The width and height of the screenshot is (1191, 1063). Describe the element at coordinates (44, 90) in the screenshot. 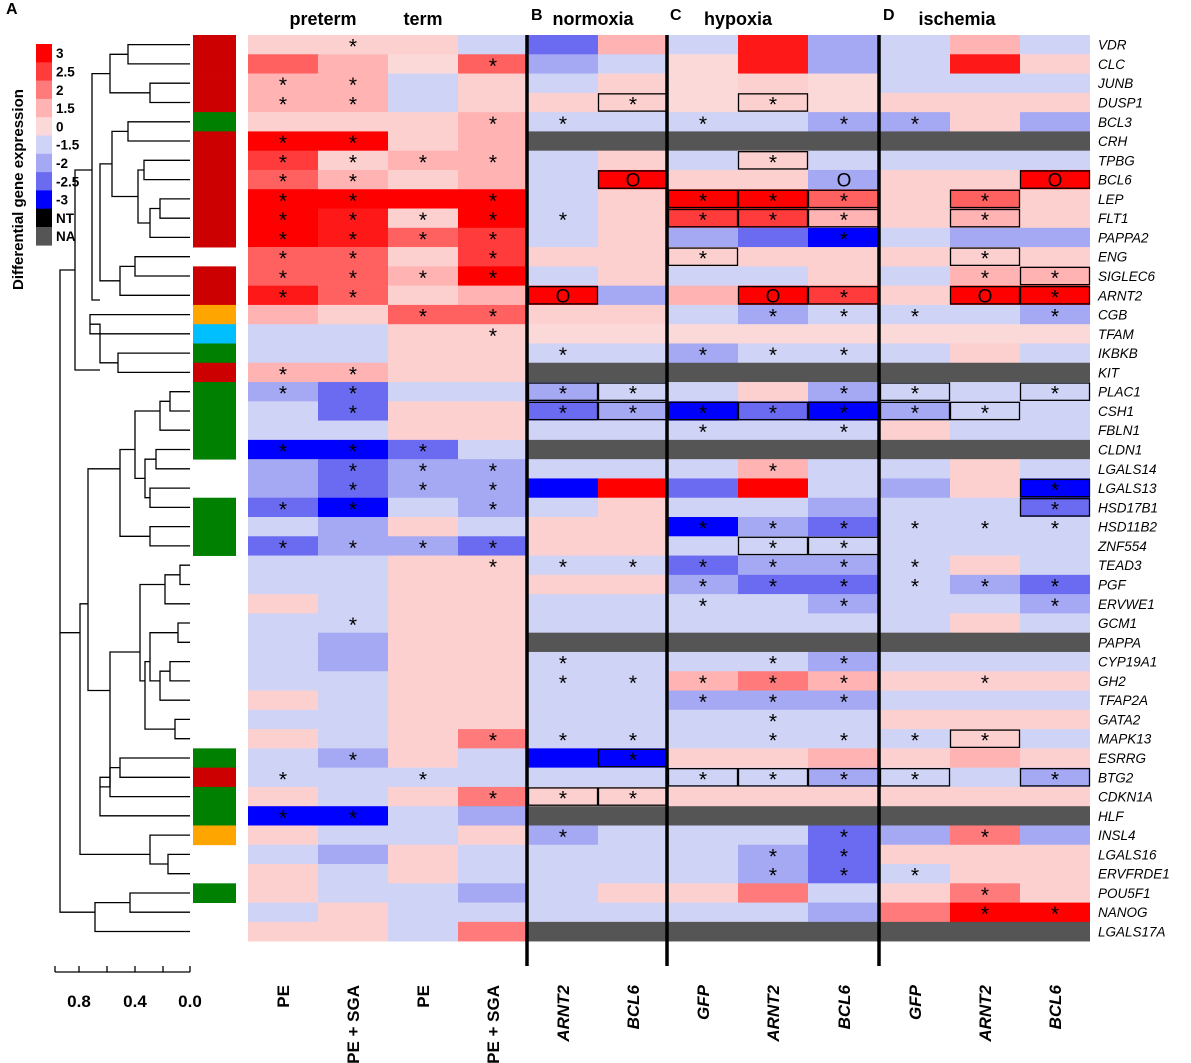

I see `legend-swatch` at that location.